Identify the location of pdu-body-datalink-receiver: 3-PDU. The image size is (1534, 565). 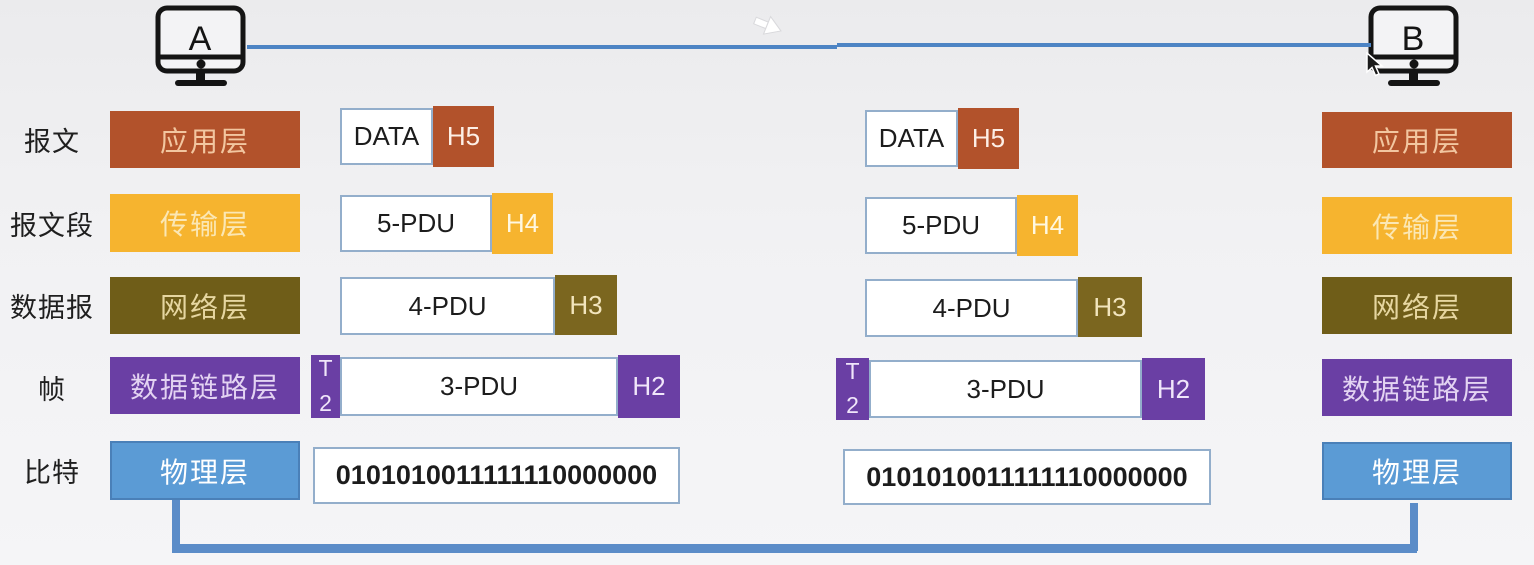
(1005, 389).